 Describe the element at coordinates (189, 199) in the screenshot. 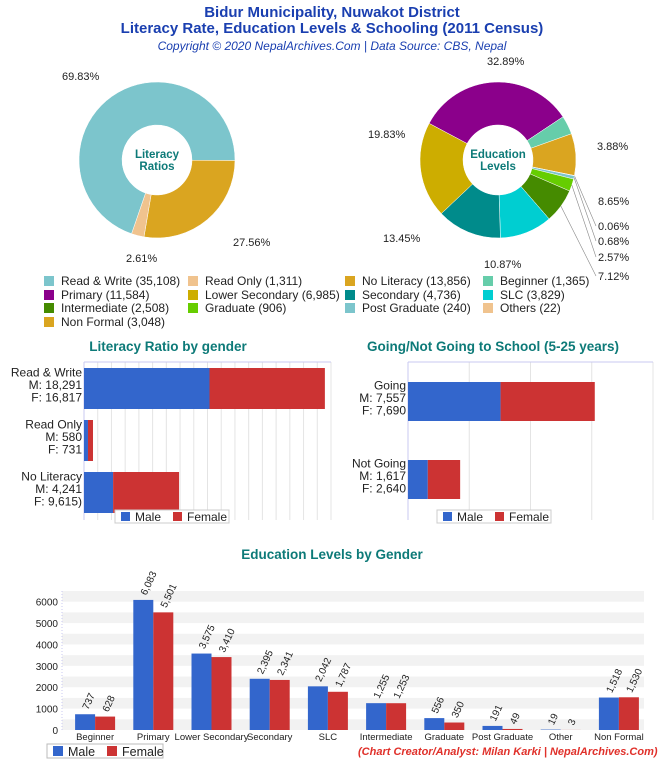

I see `pie-slice-no-literacy` at that location.